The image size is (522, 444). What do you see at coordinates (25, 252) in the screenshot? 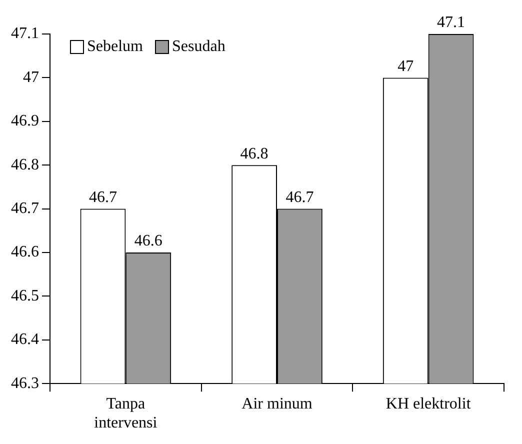
I see `y-tick-label: 46.6` at bounding box center [25, 252].